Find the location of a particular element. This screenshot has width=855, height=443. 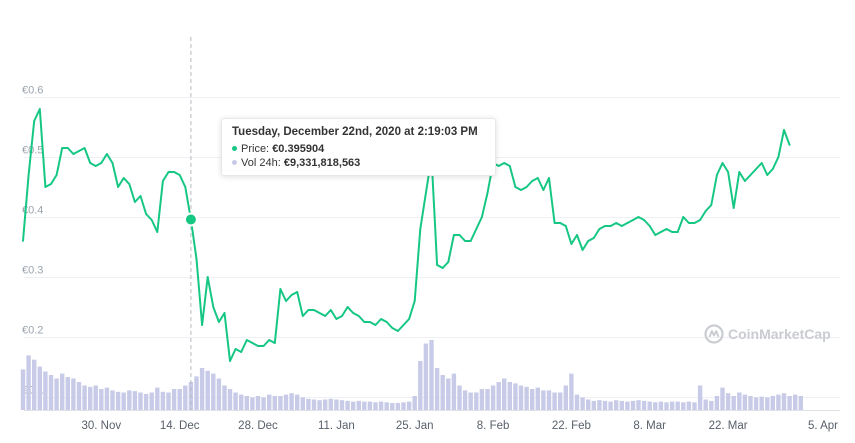

watermark: CoinMarketCap is located at coordinates (767, 334).